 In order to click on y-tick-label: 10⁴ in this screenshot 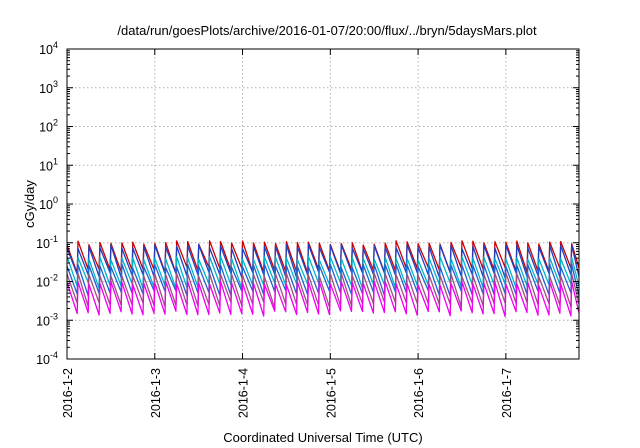, I will do `click(48, 48)`.